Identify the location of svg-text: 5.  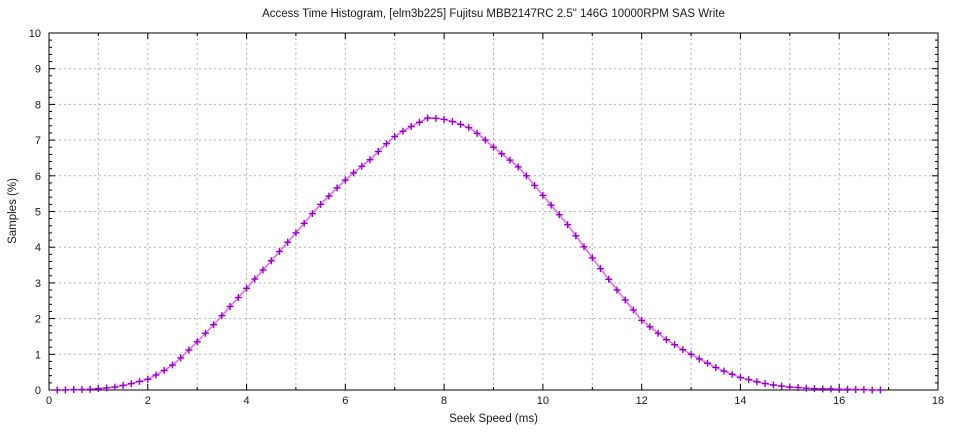
(38, 213).